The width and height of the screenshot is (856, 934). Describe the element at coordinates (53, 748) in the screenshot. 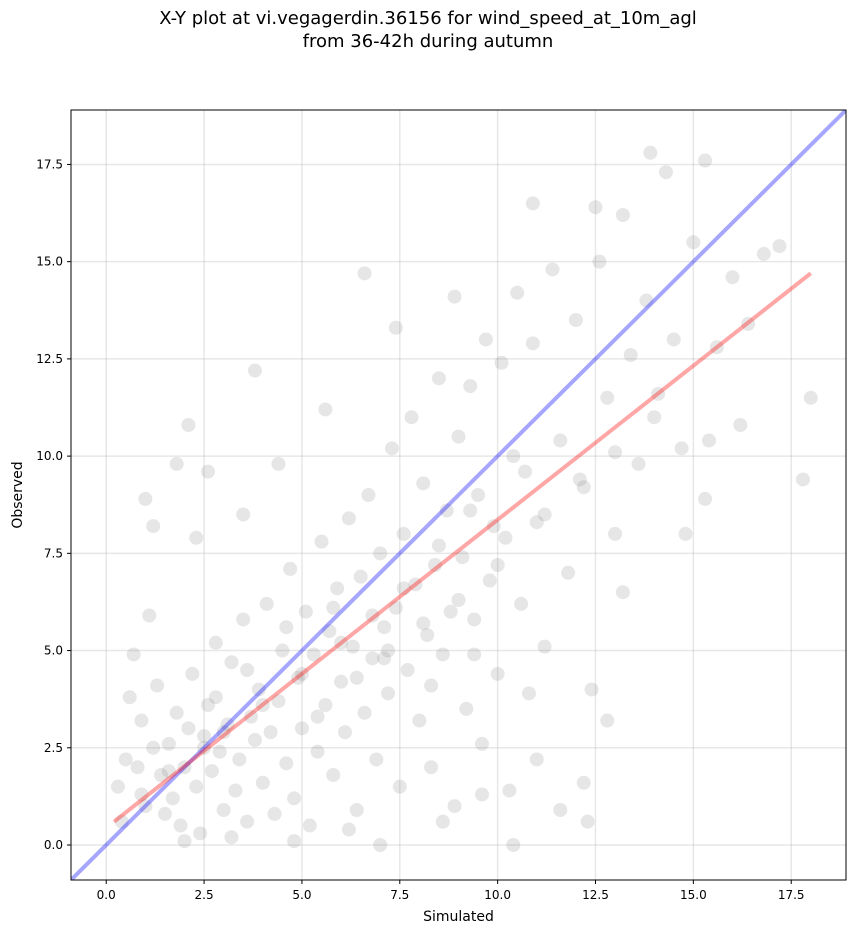

I see `y-tick-label: 2.5` at that location.